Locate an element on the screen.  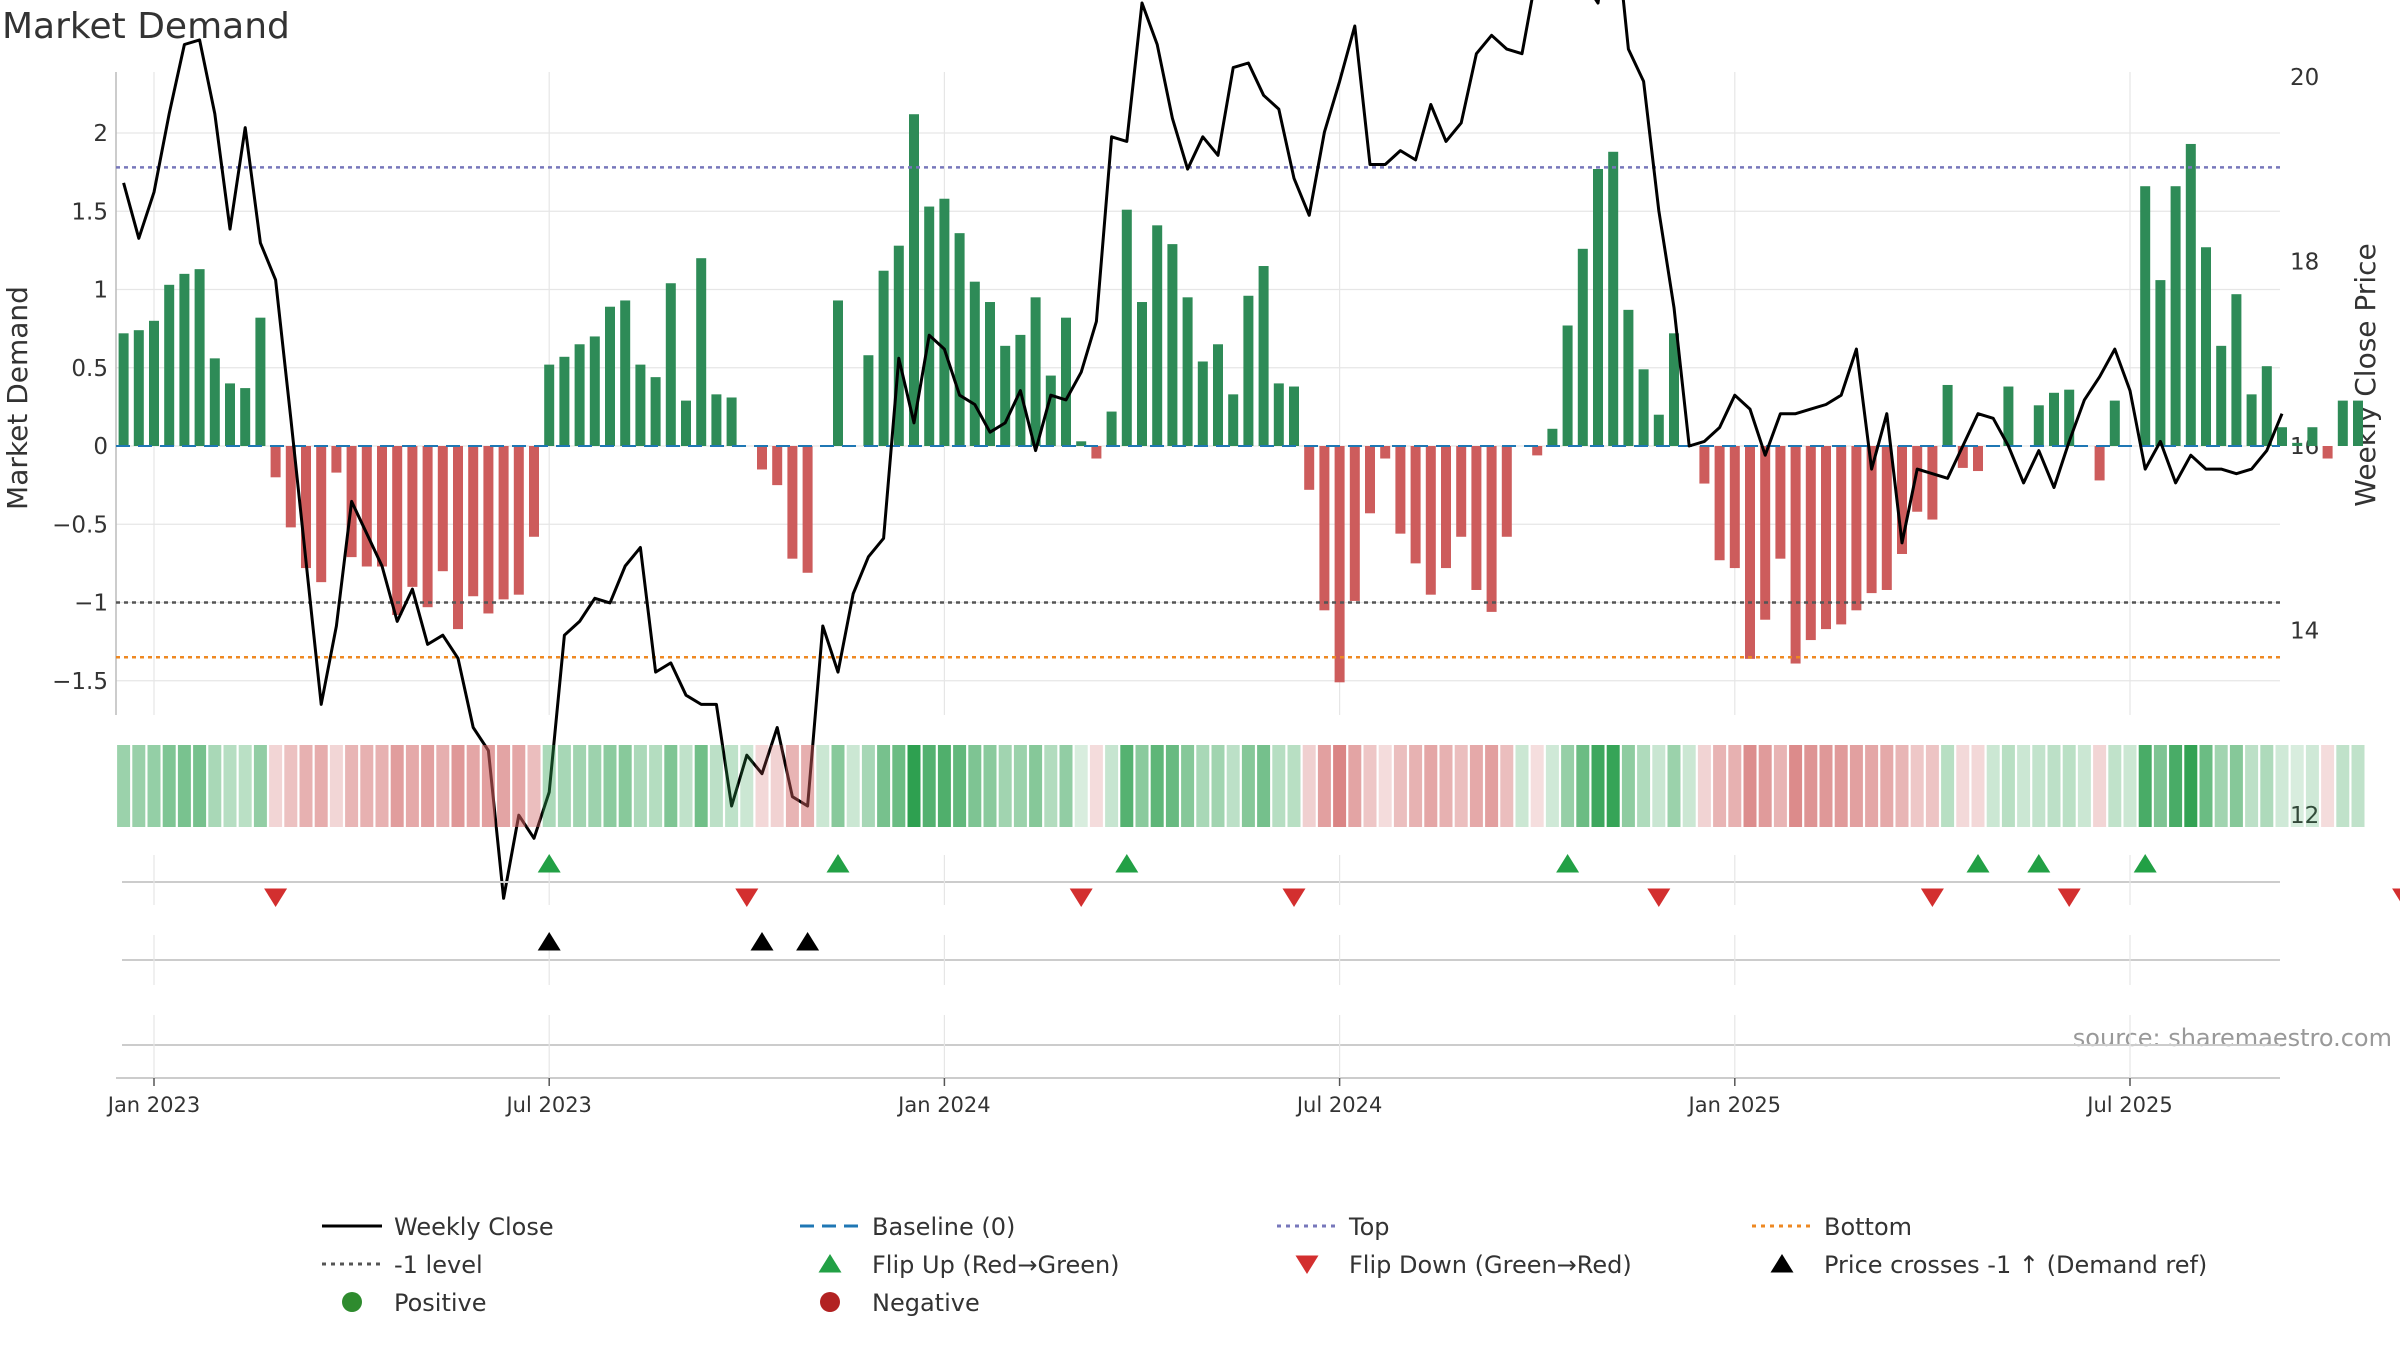
y-tick-label: −0.5 is located at coordinates (80, 525).